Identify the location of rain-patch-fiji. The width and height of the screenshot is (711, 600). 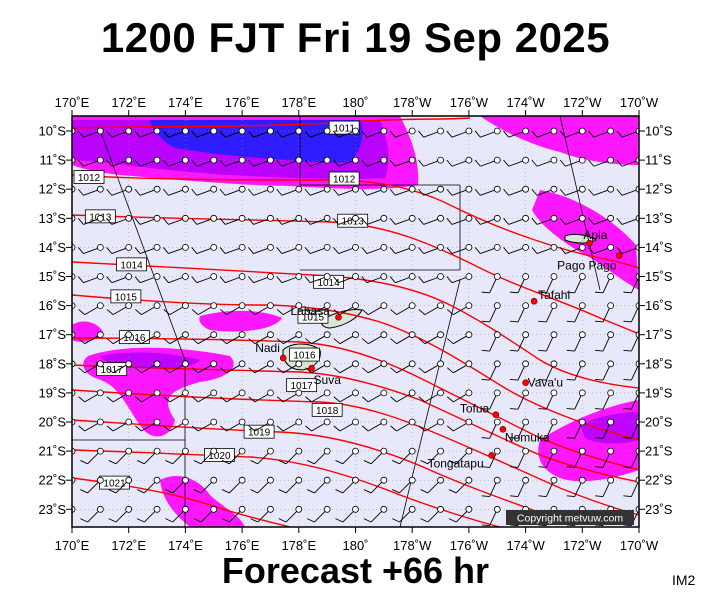
(240, 321).